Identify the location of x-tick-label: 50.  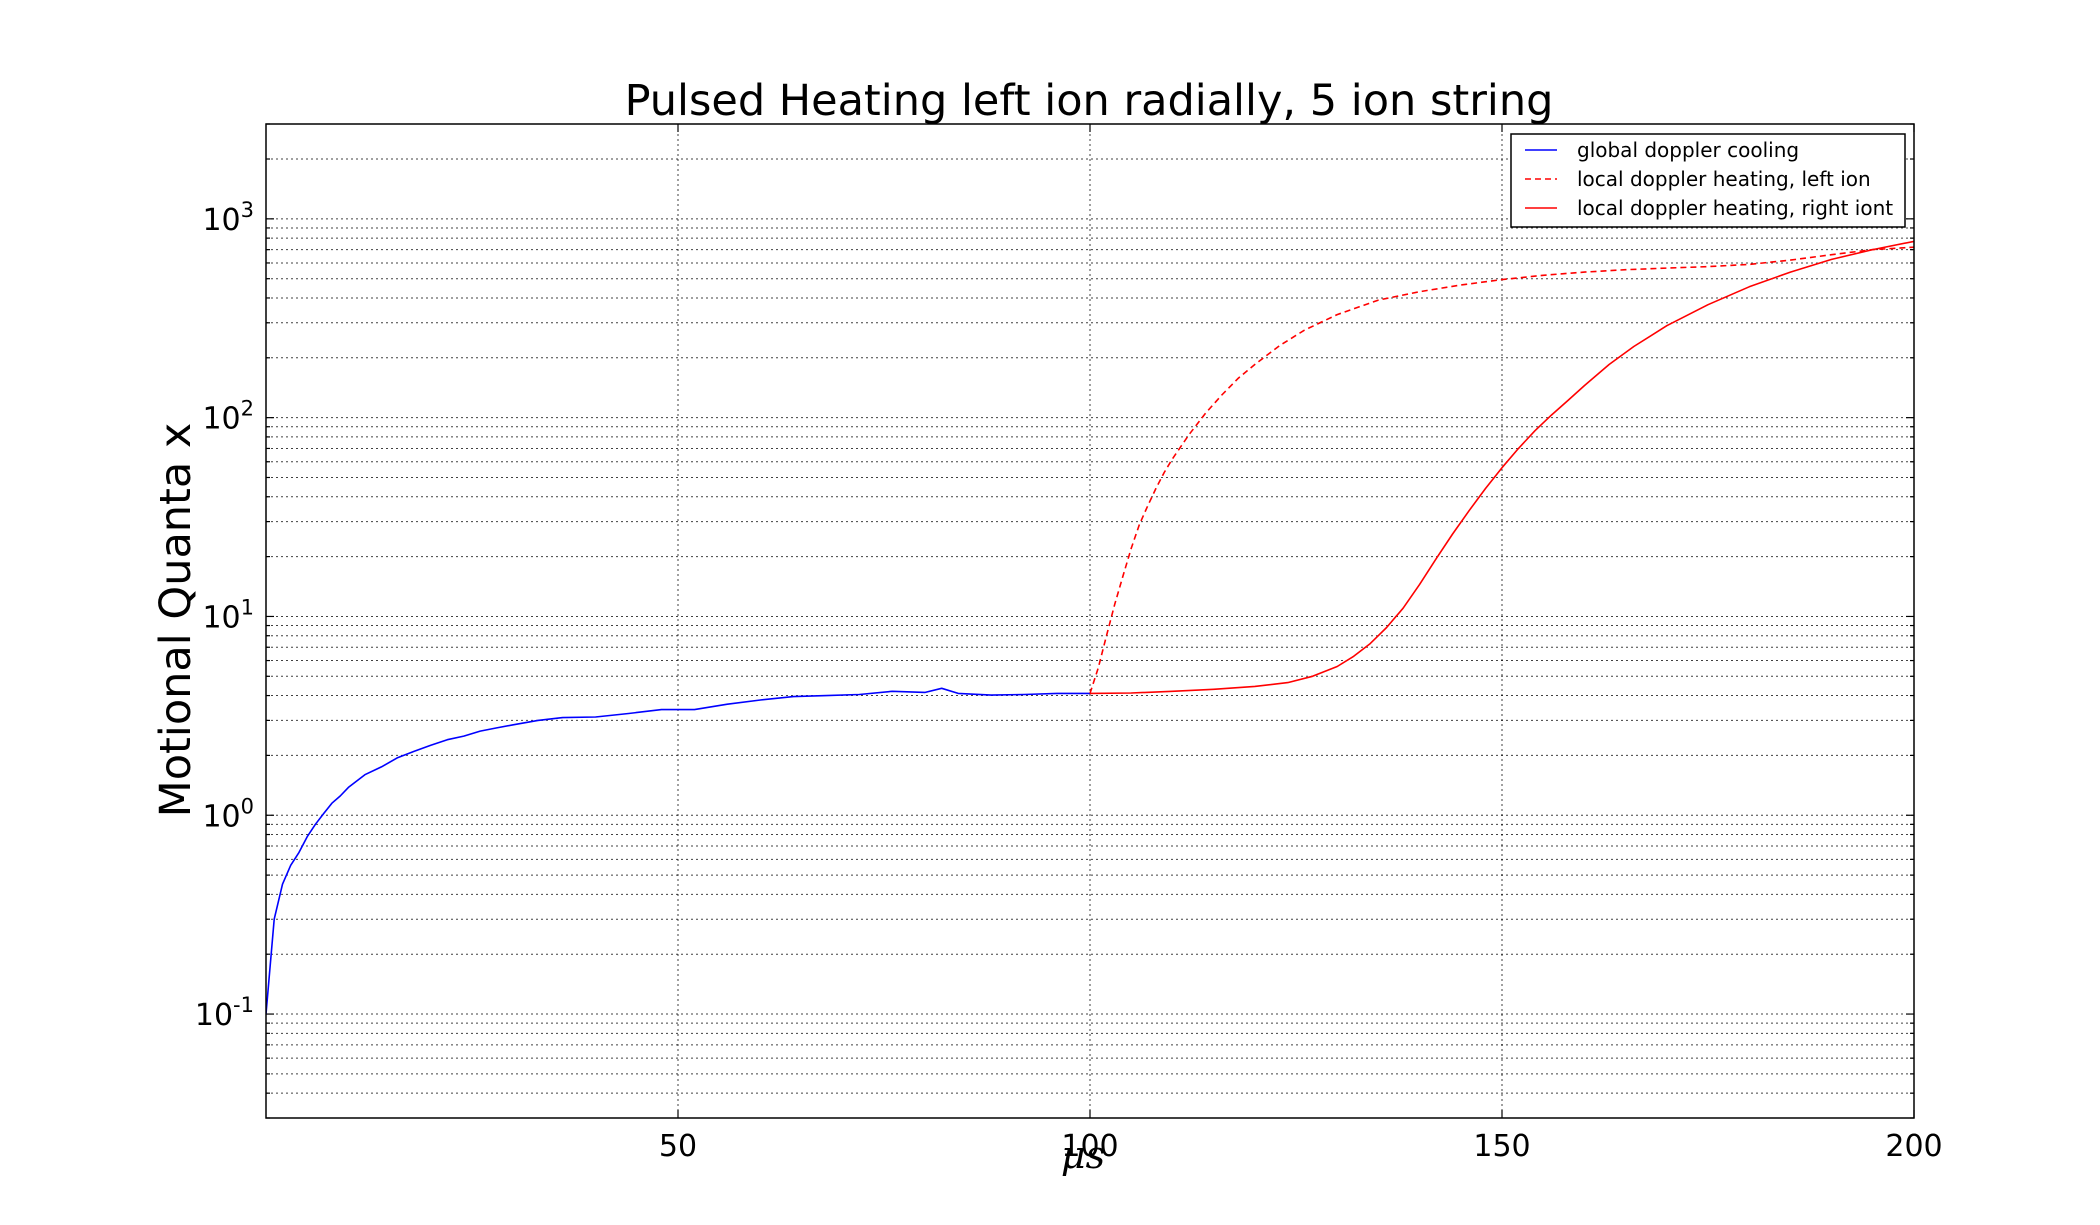
(678, 1146).